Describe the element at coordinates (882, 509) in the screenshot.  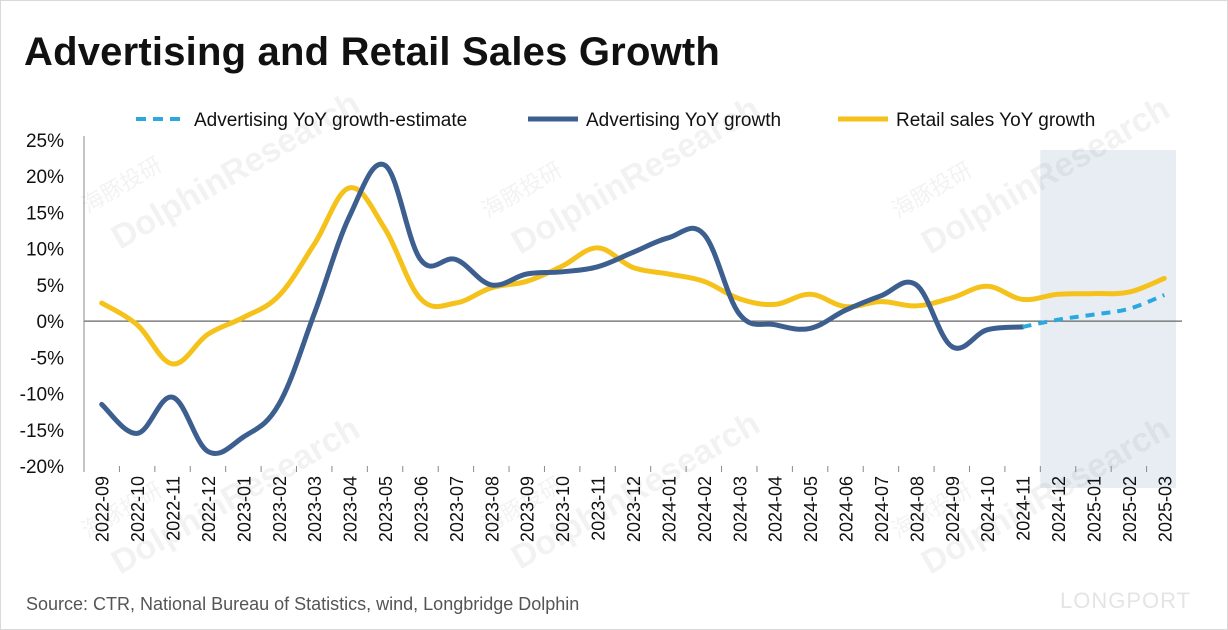
I see `x-tick-label: 2024-07` at that location.